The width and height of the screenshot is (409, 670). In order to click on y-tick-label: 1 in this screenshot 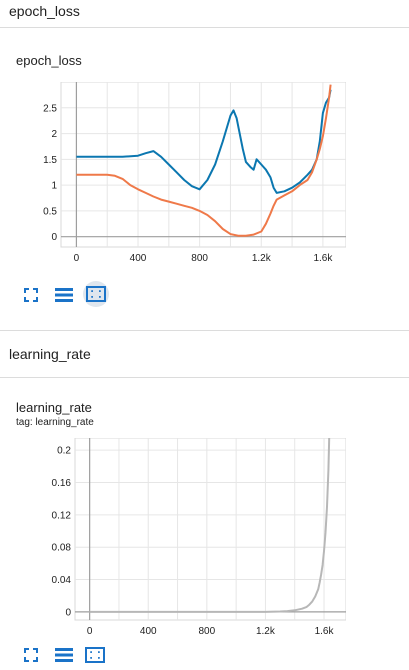, I will do `click(54, 186)`.